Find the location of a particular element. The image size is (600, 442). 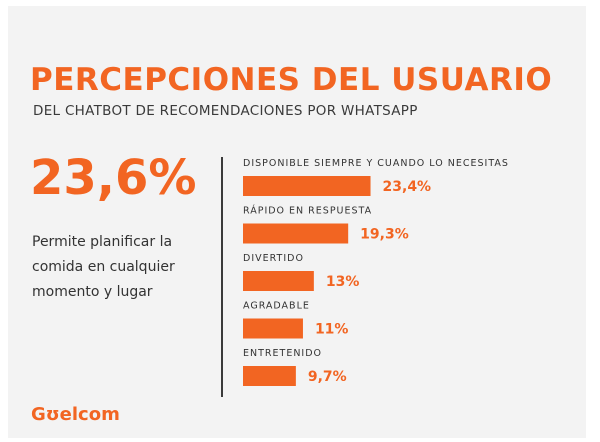

bar-value-label: 13% is located at coordinates (343, 282).